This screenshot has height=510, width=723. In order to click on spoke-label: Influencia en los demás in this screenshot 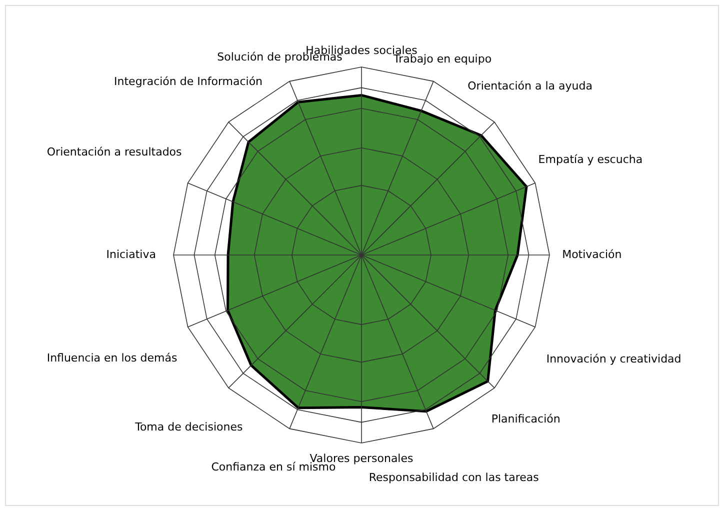, I will do `click(112, 357)`.